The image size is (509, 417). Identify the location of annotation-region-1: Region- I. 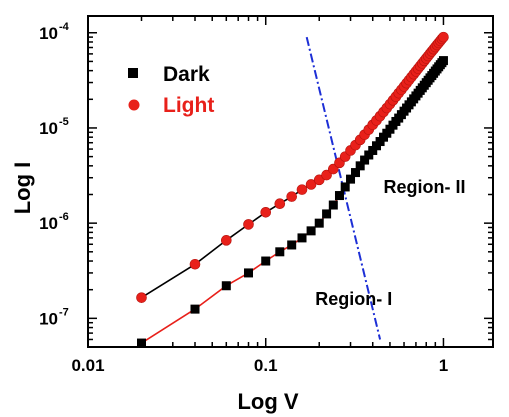
(353, 299).